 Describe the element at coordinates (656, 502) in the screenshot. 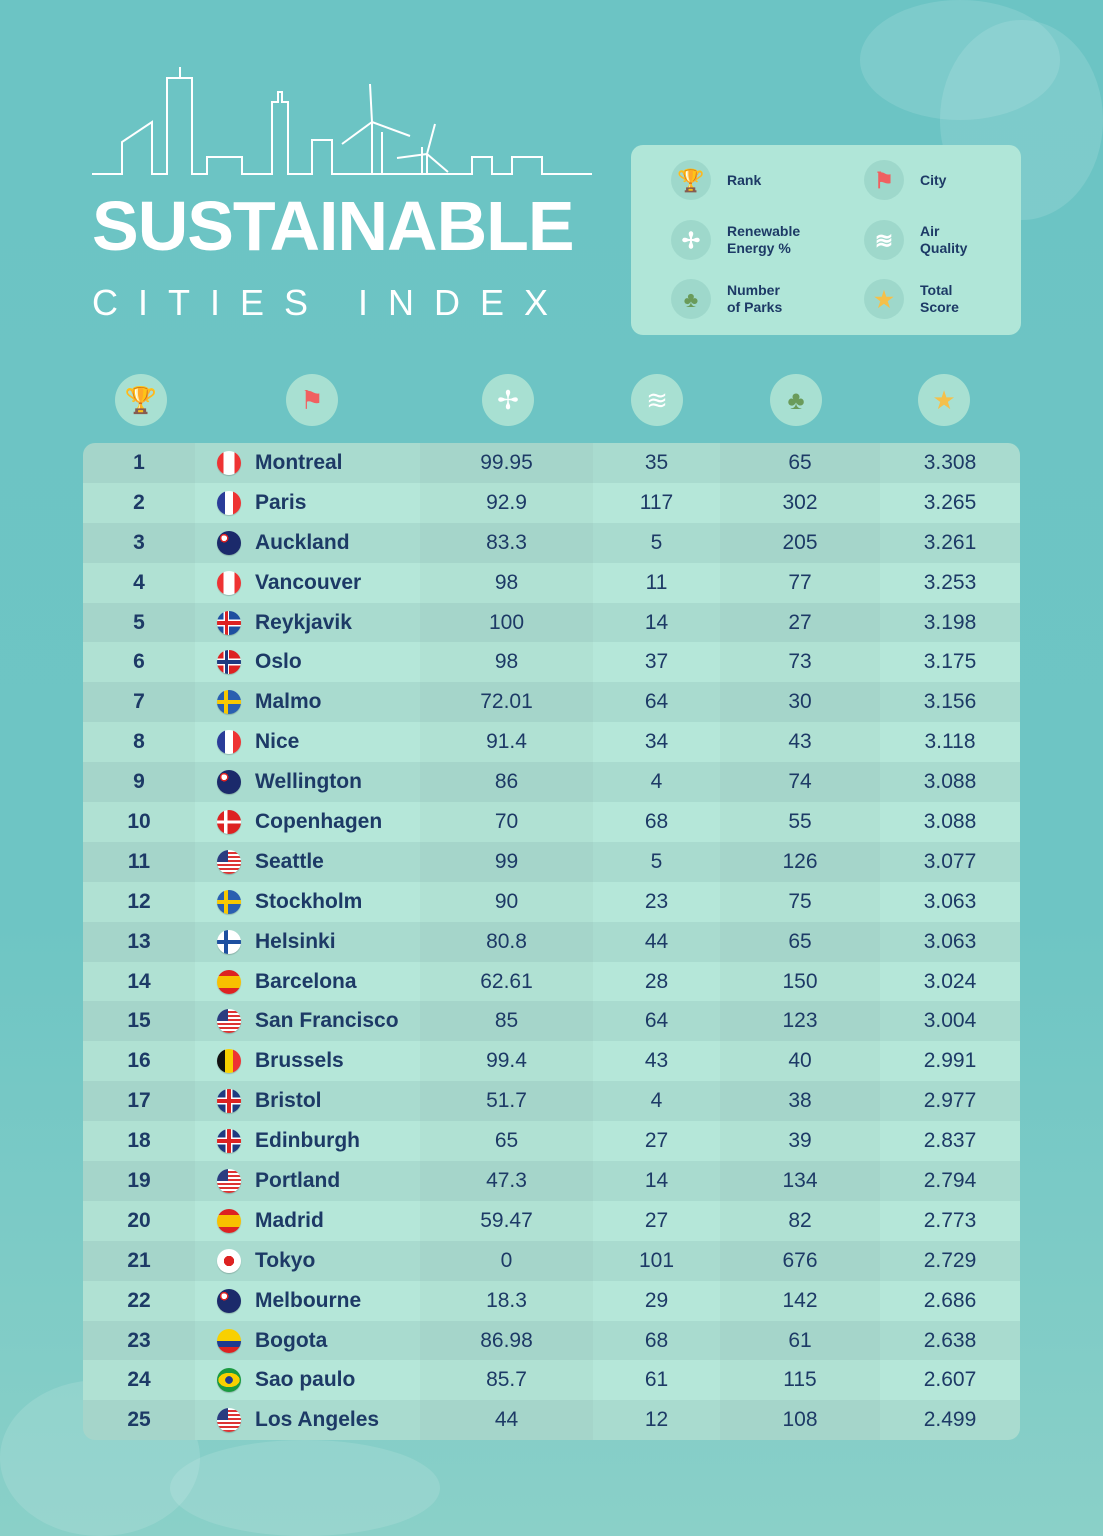

I see `air-quality-cell: 117` at that location.